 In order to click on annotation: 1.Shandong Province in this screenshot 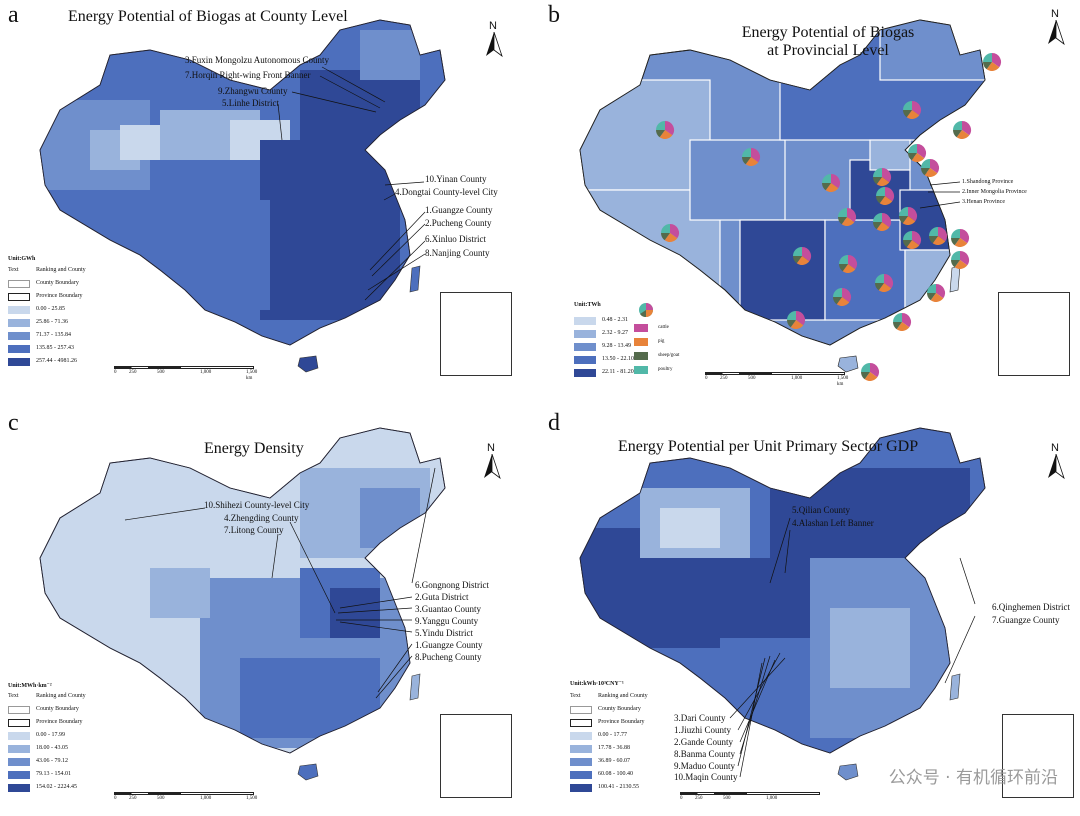, I will do `click(988, 182)`.